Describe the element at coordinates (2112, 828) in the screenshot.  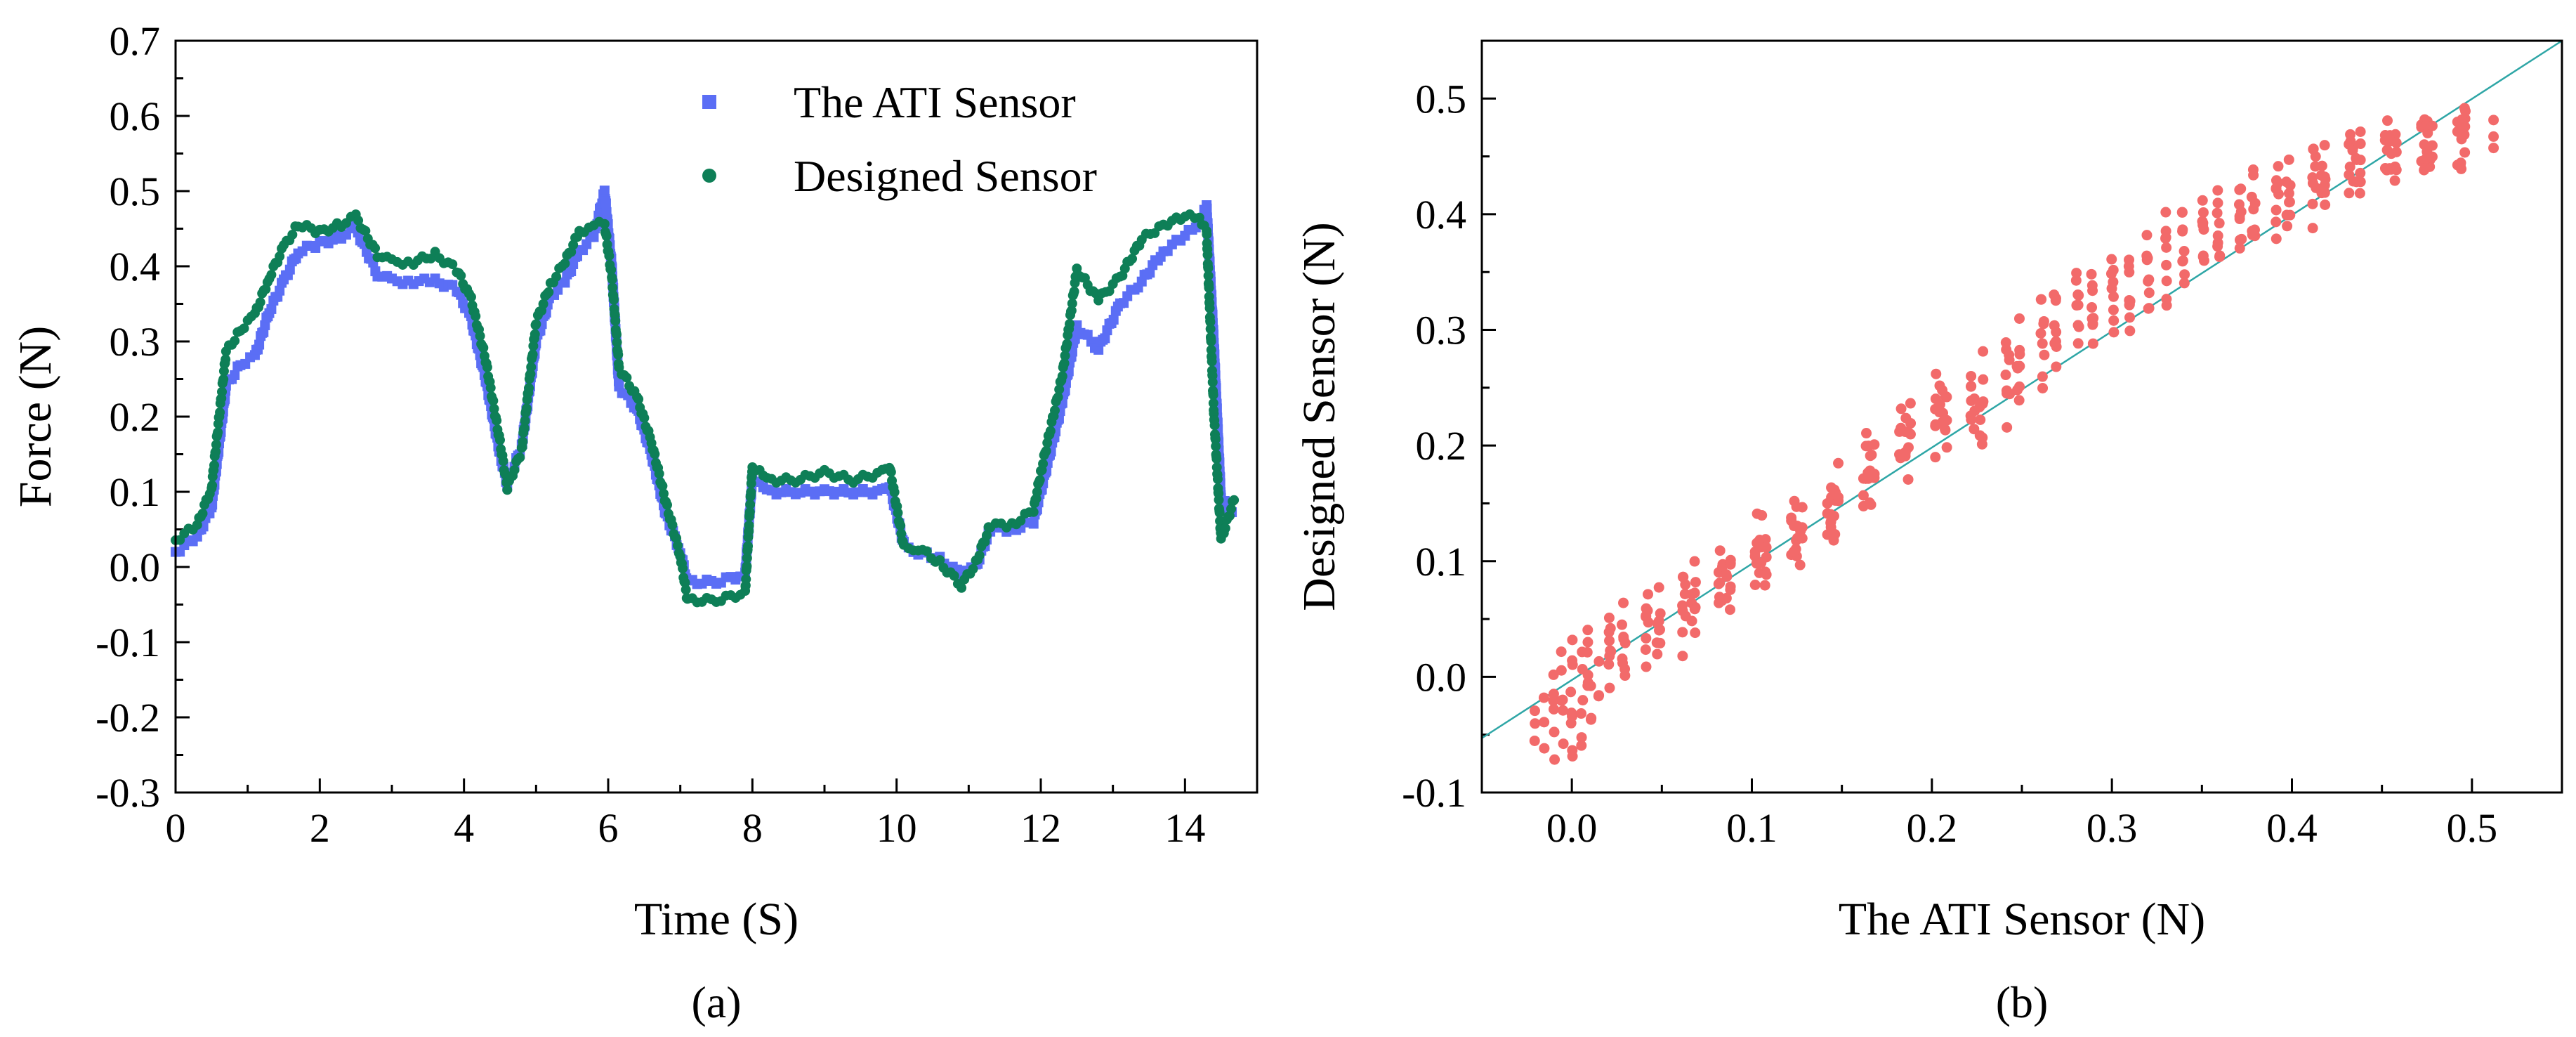
I see `panel-b-x-tick-label: 0.3` at that location.